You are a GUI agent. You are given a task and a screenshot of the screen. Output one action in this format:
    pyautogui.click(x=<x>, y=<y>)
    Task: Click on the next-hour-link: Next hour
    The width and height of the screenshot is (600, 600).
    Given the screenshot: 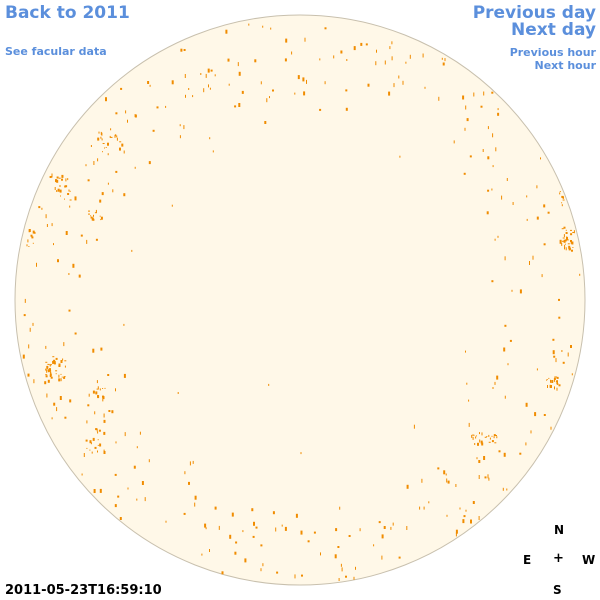 What is the action you would take?
    pyautogui.click(x=565, y=65)
    